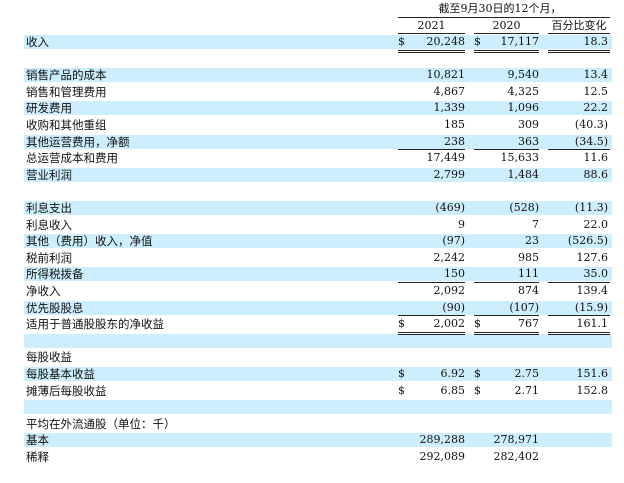 Image resolution: width=624 pixels, height=483 pixels. What do you see at coordinates (528, 257) in the screenshot?
I see `value-2020: 985` at bounding box center [528, 257].